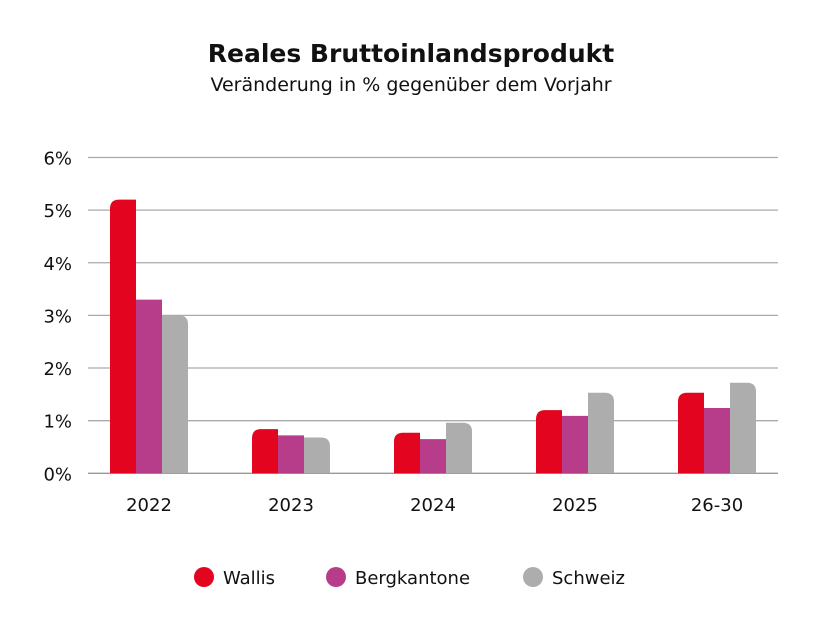 The width and height of the screenshot is (823, 635). What do you see at coordinates (336, 577) in the screenshot?
I see `legend-marker-bergkantone` at bounding box center [336, 577].